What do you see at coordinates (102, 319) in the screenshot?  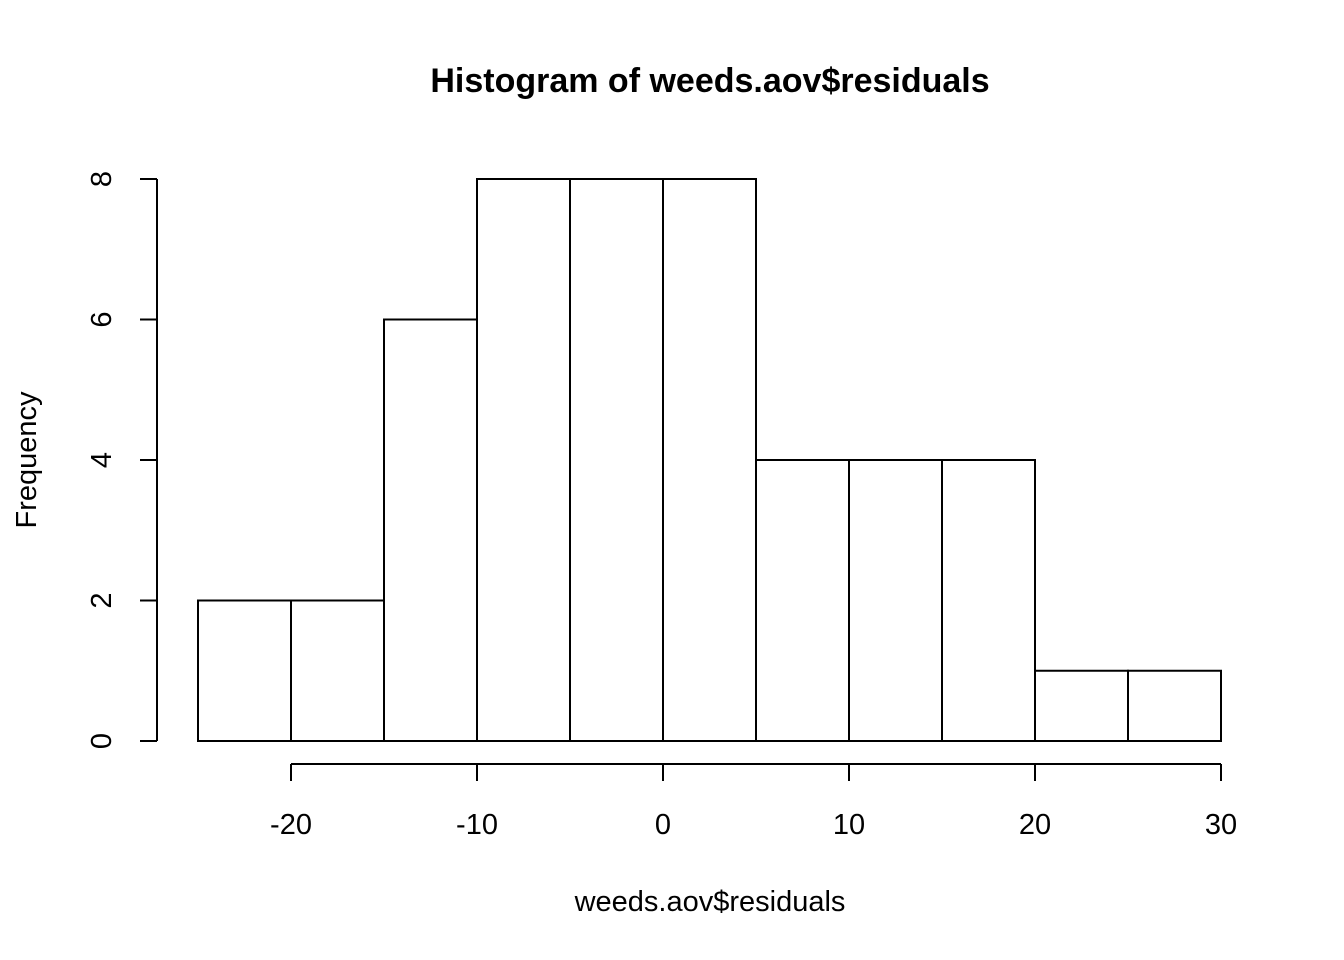 I see `y-tick-label: 6` at bounding box center [102, 319].